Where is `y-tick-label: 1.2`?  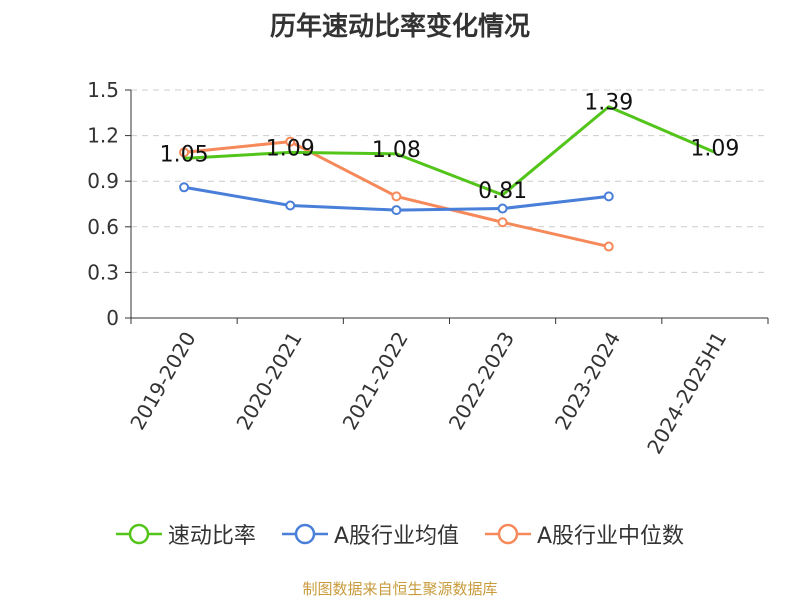
y-tick-label: 1.2 is located at coordinates (103, 136).